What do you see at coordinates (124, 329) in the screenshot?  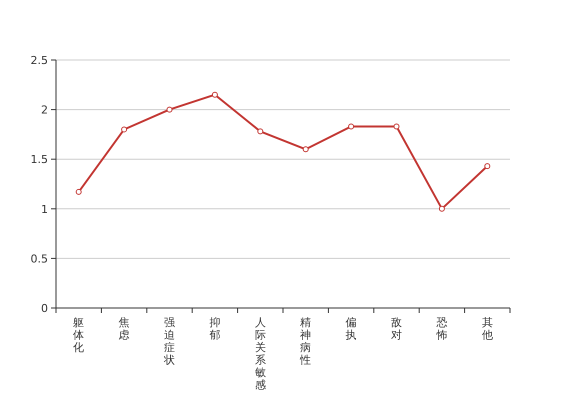 I see `x-tick-label: 焦虑` at bounding box center [124, 329].